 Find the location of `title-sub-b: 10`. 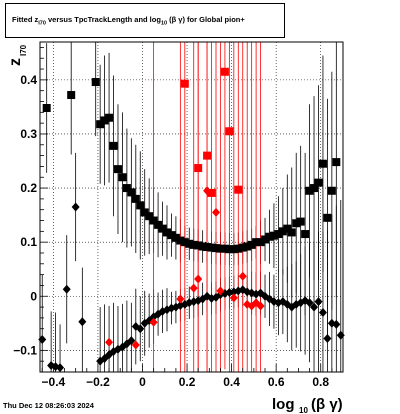

title-sub-b: 10 is located at coordinates (164, 23).